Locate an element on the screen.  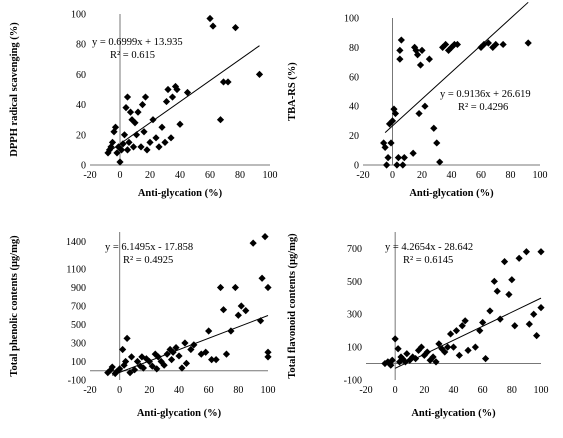
y-tick-label: 20 is located at coordinates (354, 136).